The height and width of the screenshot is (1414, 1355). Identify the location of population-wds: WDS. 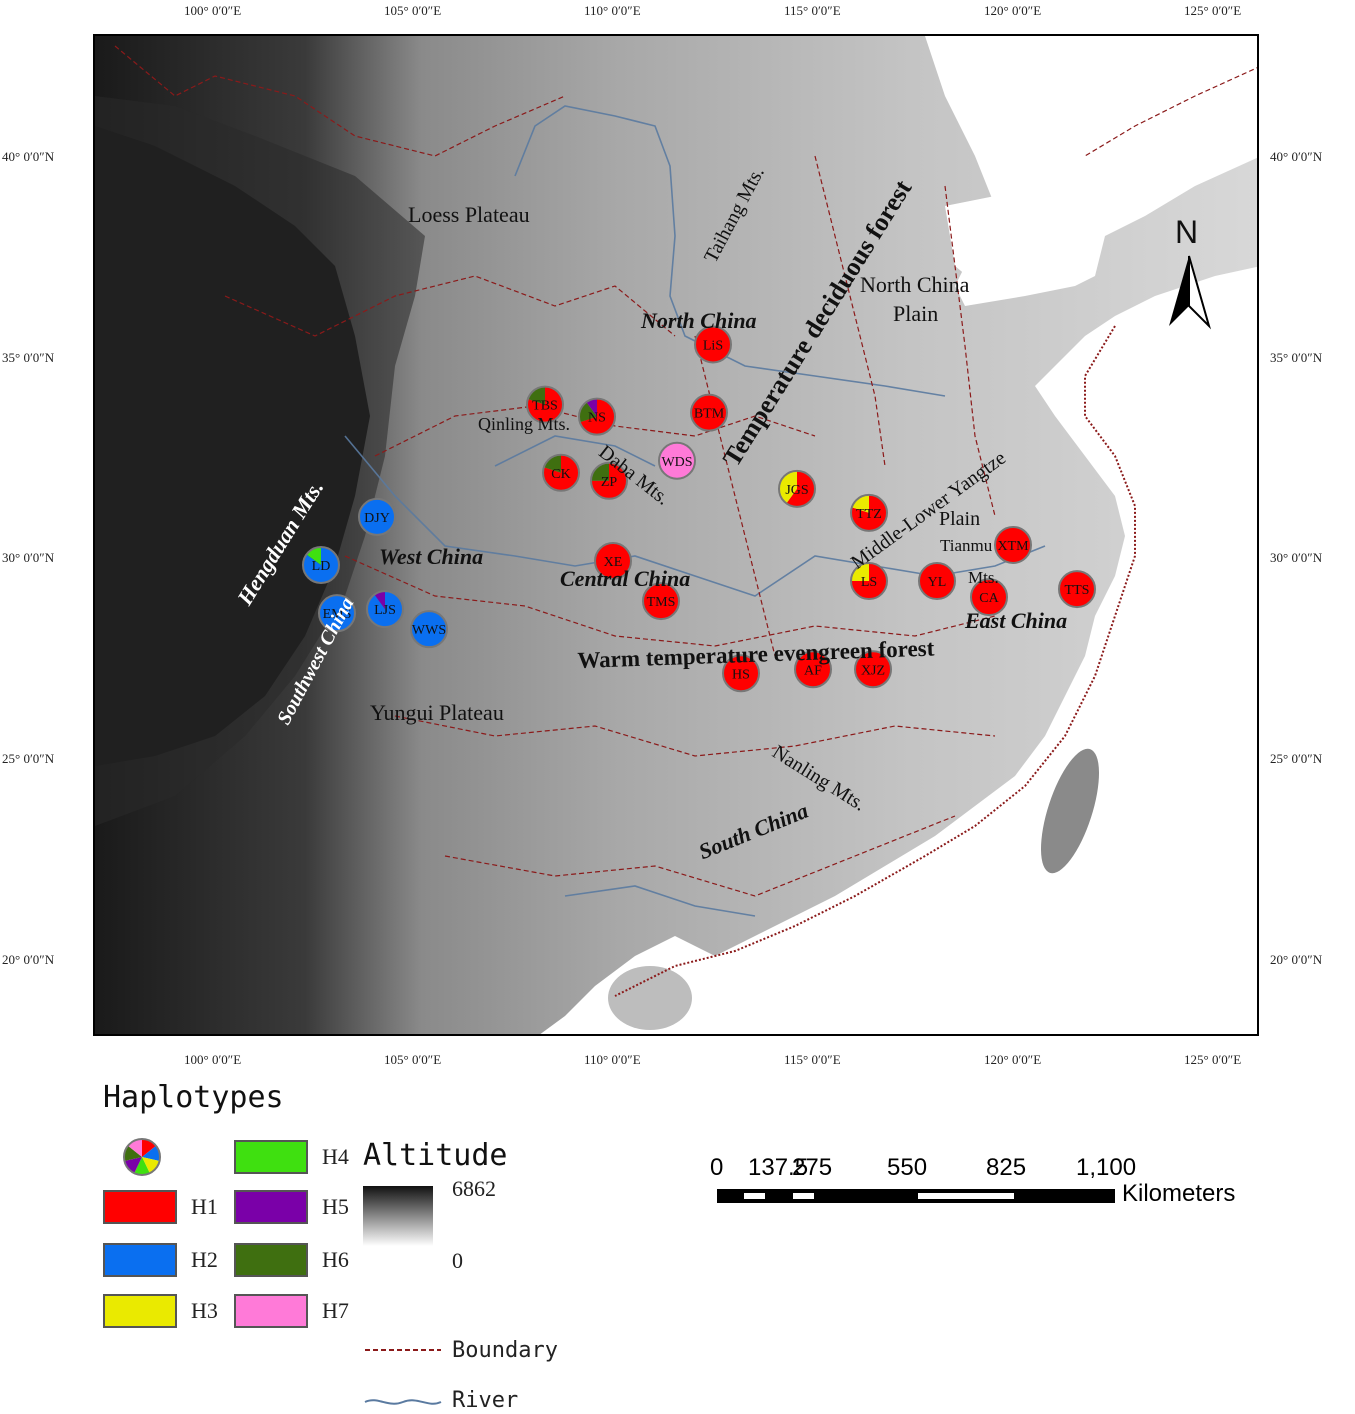
(677, 460).